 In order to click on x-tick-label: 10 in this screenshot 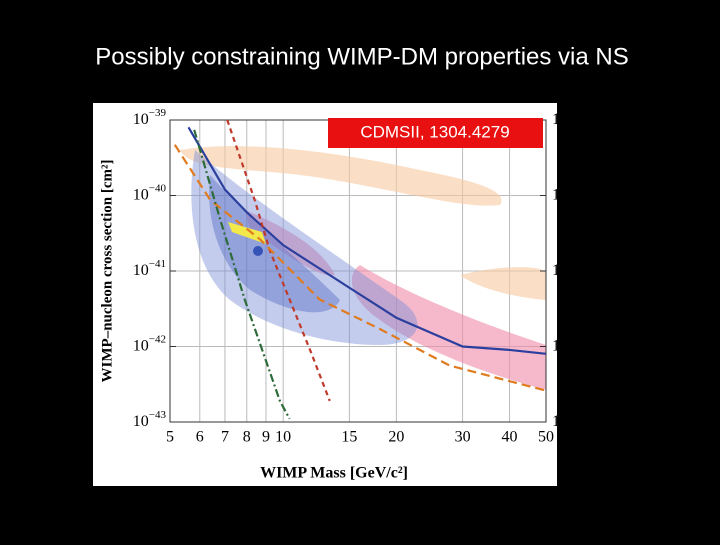, I will do `click(283, 437)`.